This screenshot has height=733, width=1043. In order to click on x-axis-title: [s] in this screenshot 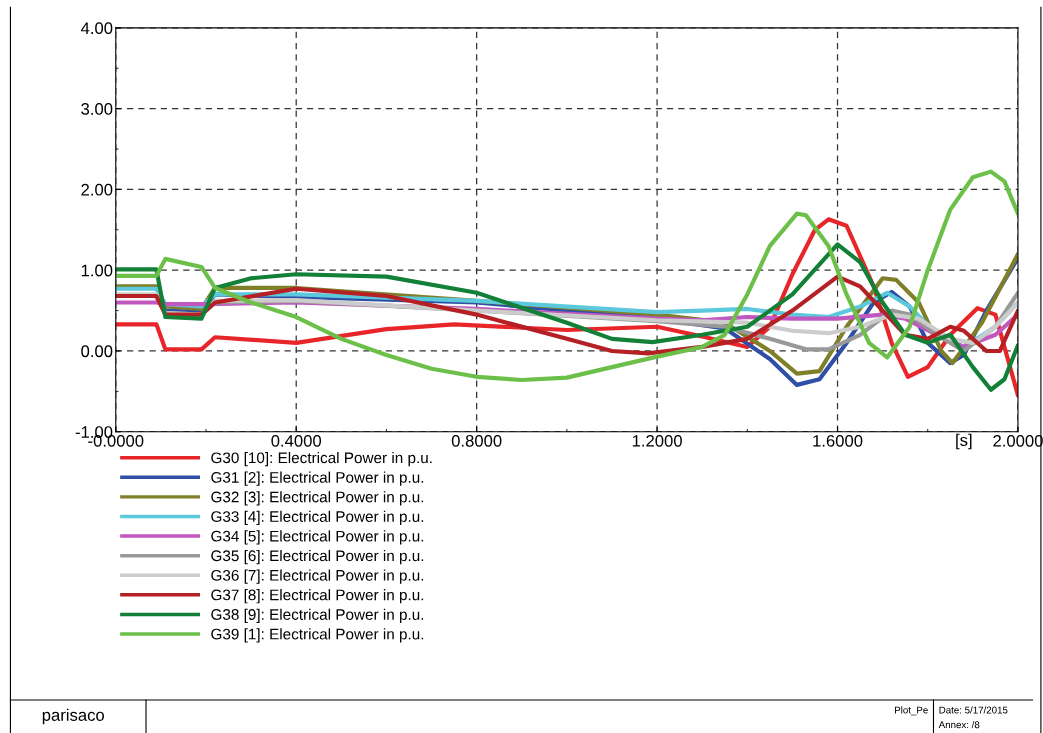, I will do `click(964, 441)`.